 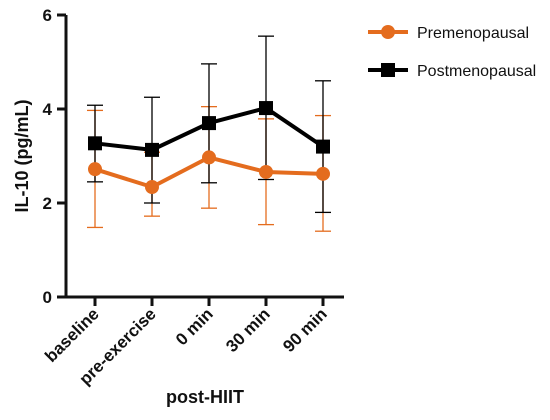 I want to click on y-axis-title: IL-10 (pg/mL), so click(x=22, y=156).